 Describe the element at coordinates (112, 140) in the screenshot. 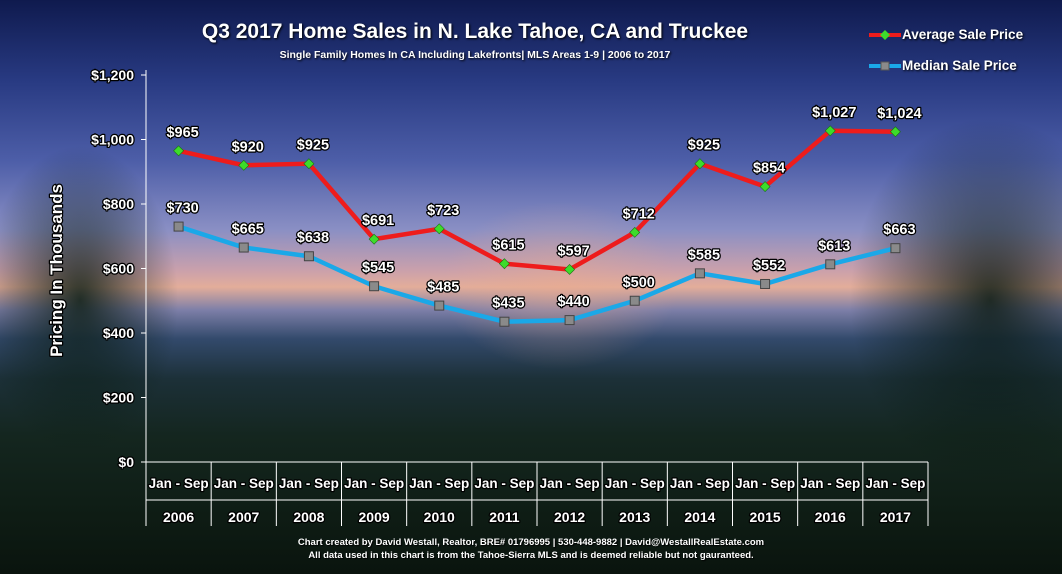

I see `y-tick-label: $1,000` at that location.